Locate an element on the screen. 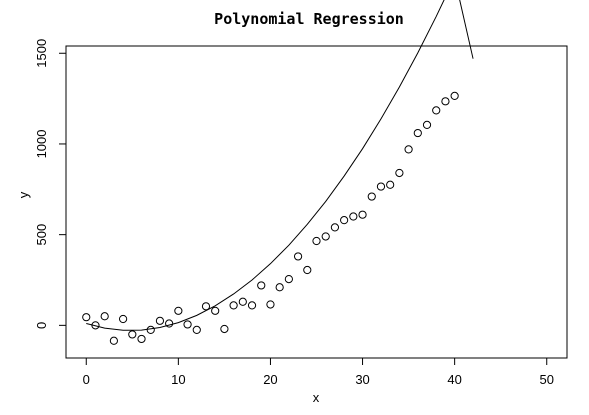 The height and width of the screenshot is (415, 589). chart-title: Polynomial Regression is located at coordinates (309, 19).